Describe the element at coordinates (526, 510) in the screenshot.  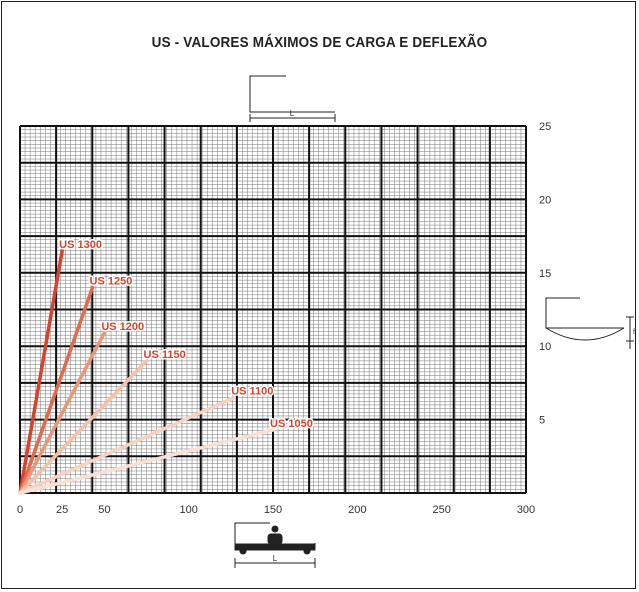
I see `x-tick-label: 300` at that location.